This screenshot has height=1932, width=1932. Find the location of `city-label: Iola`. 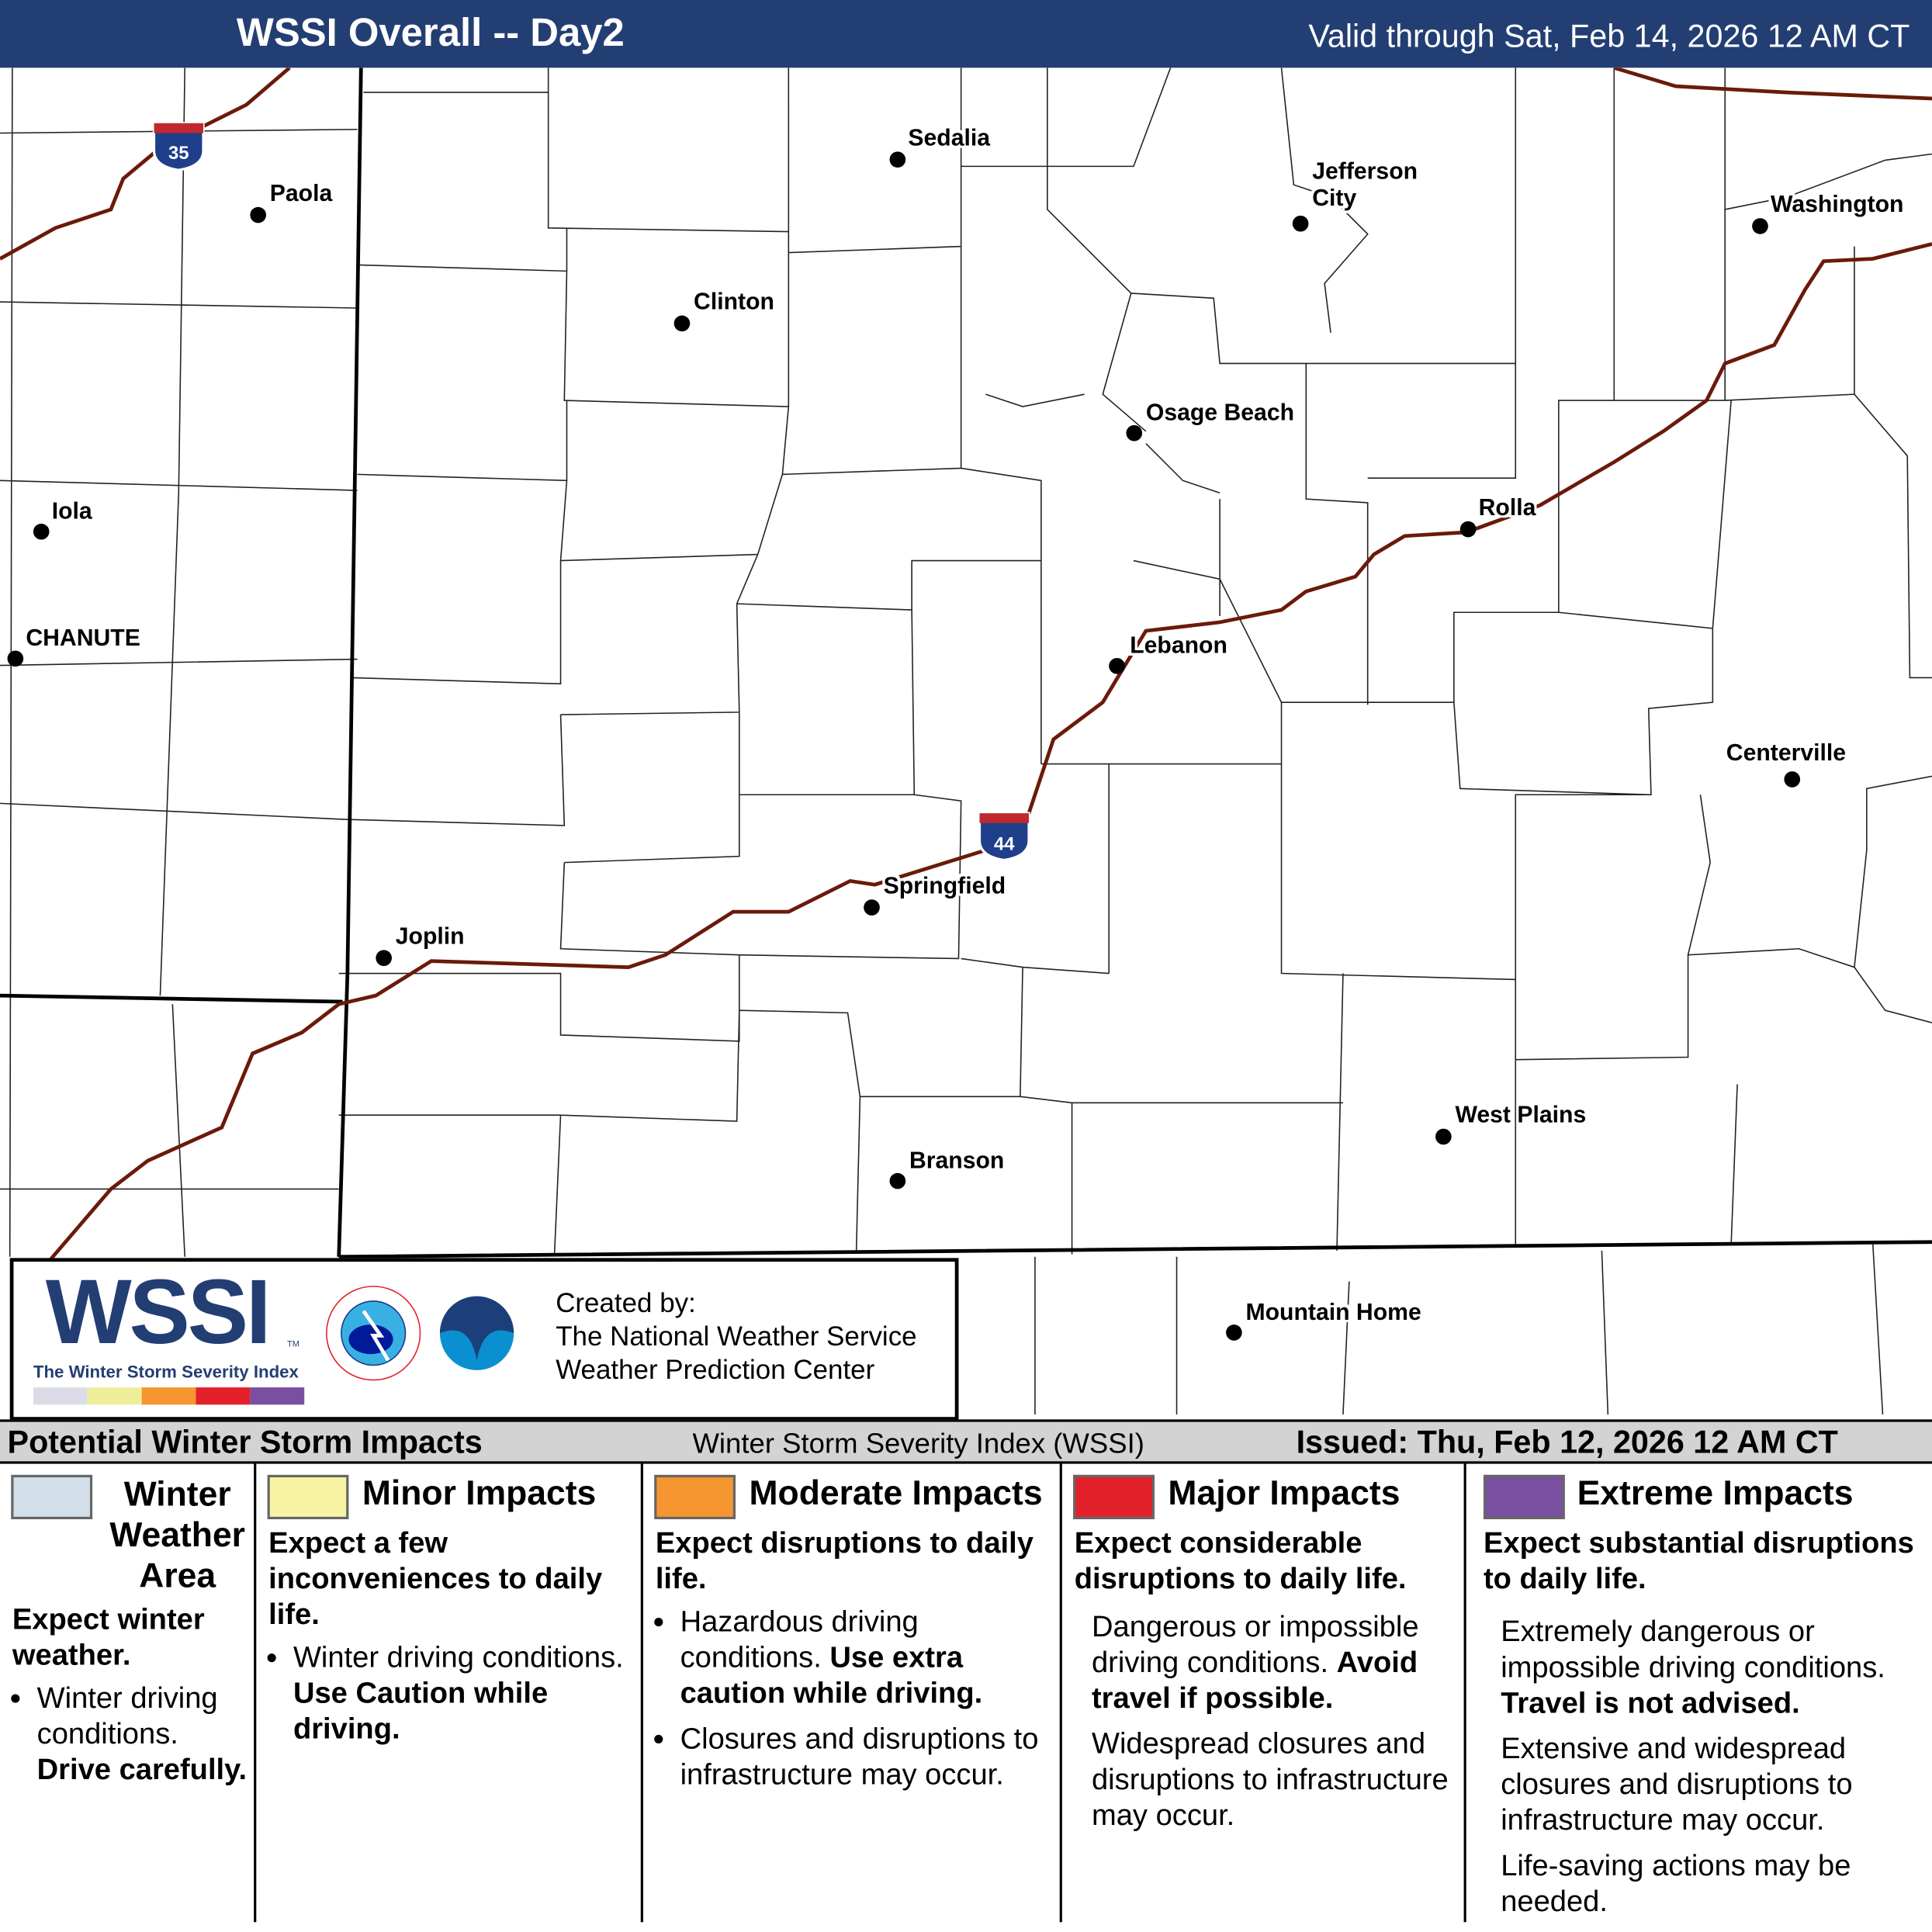

city-label: Iola is located at coordinates (71, 512).